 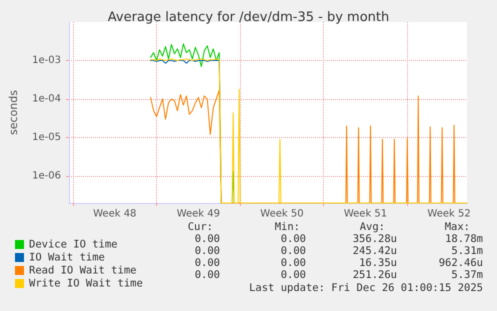 What do you see at coordinates (366, 288) in the screenshot?
I see `text: Last update: Fri Dec 26 01:00:15 2025` at bounding box center [366, 288].